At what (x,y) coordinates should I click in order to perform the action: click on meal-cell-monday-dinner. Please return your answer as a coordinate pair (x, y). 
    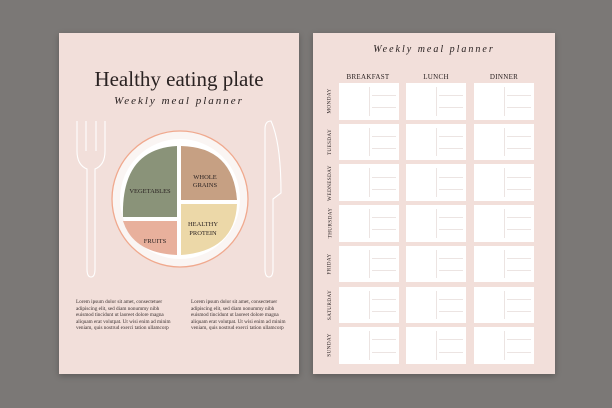
    Looking at the image, I should click on (504, 101).